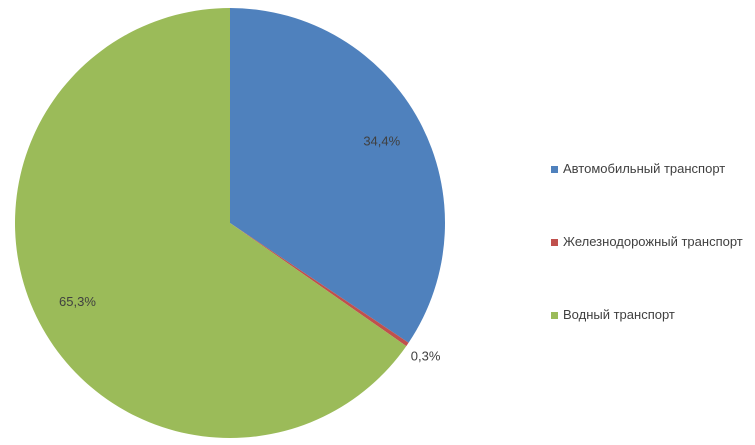 The height and width of the screenshot is (445, 755). What do you see at coordinates (619, 314) in the screenshot?
I see `legend-label: Водный транспорт` at bounding box center [619, 314].